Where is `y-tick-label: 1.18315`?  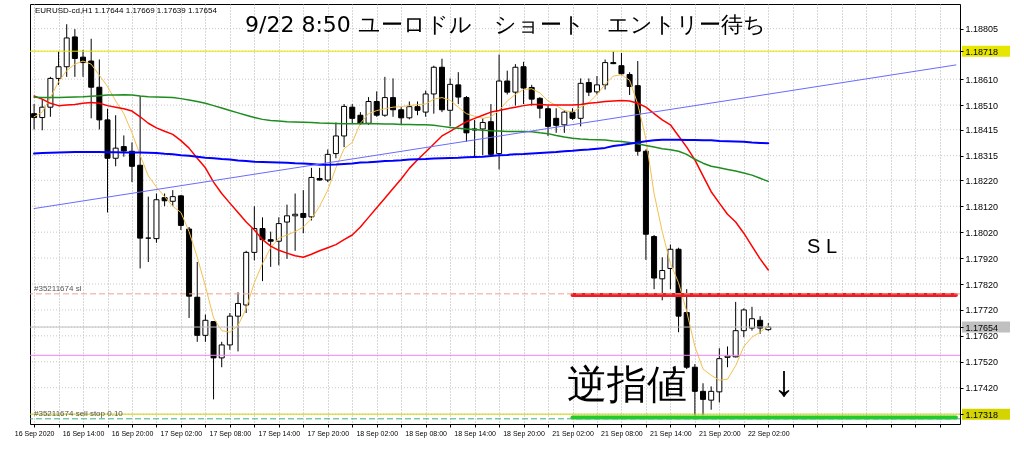 y-tick-label: 1.18315 is located at coordinates (982, 156).